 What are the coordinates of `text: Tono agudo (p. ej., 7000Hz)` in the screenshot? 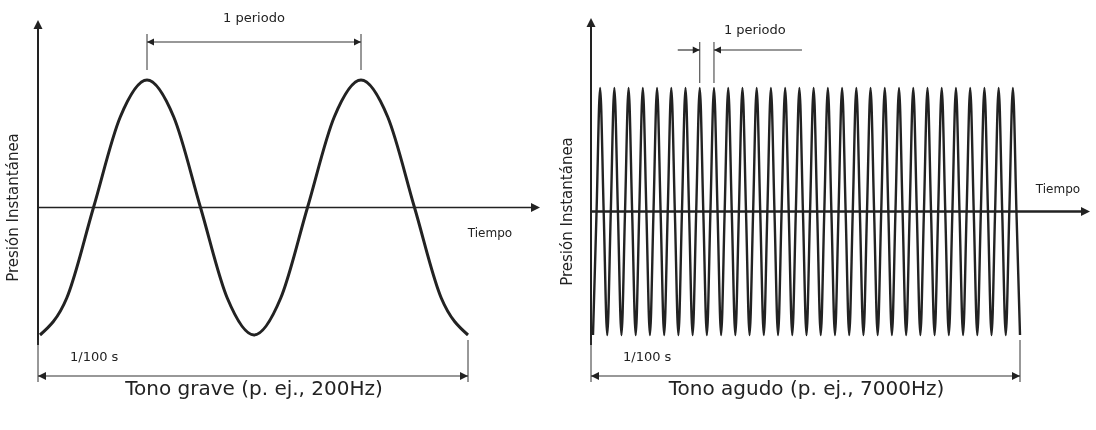 It's located at (806, 388).